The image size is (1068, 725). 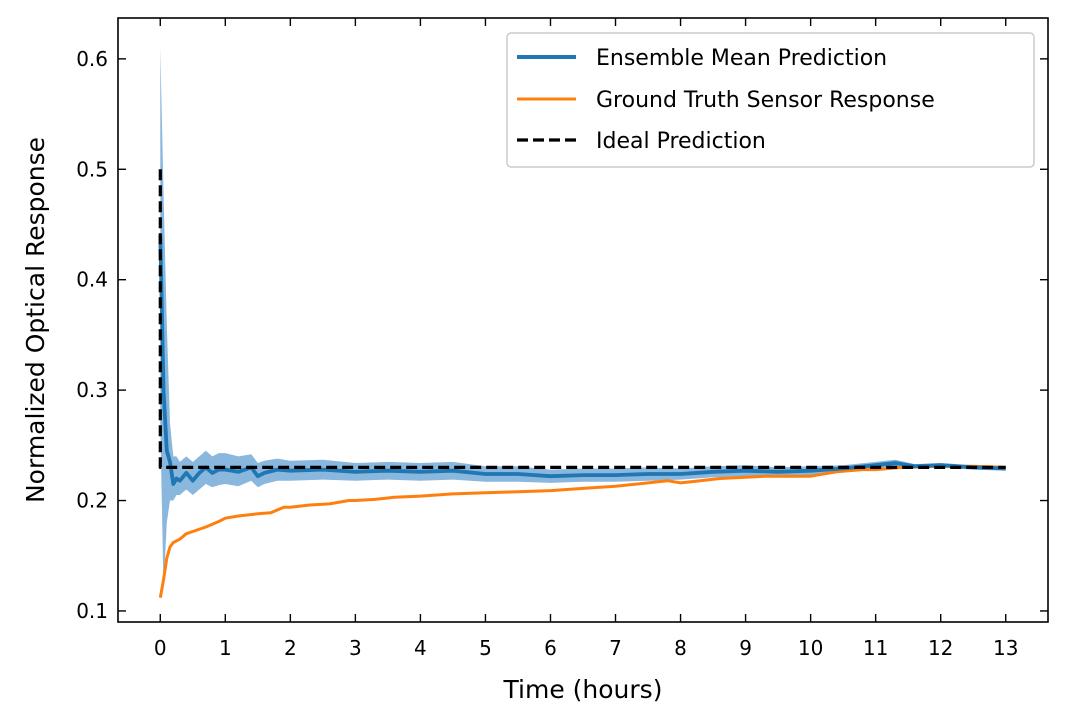 I want to click on y-tick-label: 0.5, so click(x=92, y=169).